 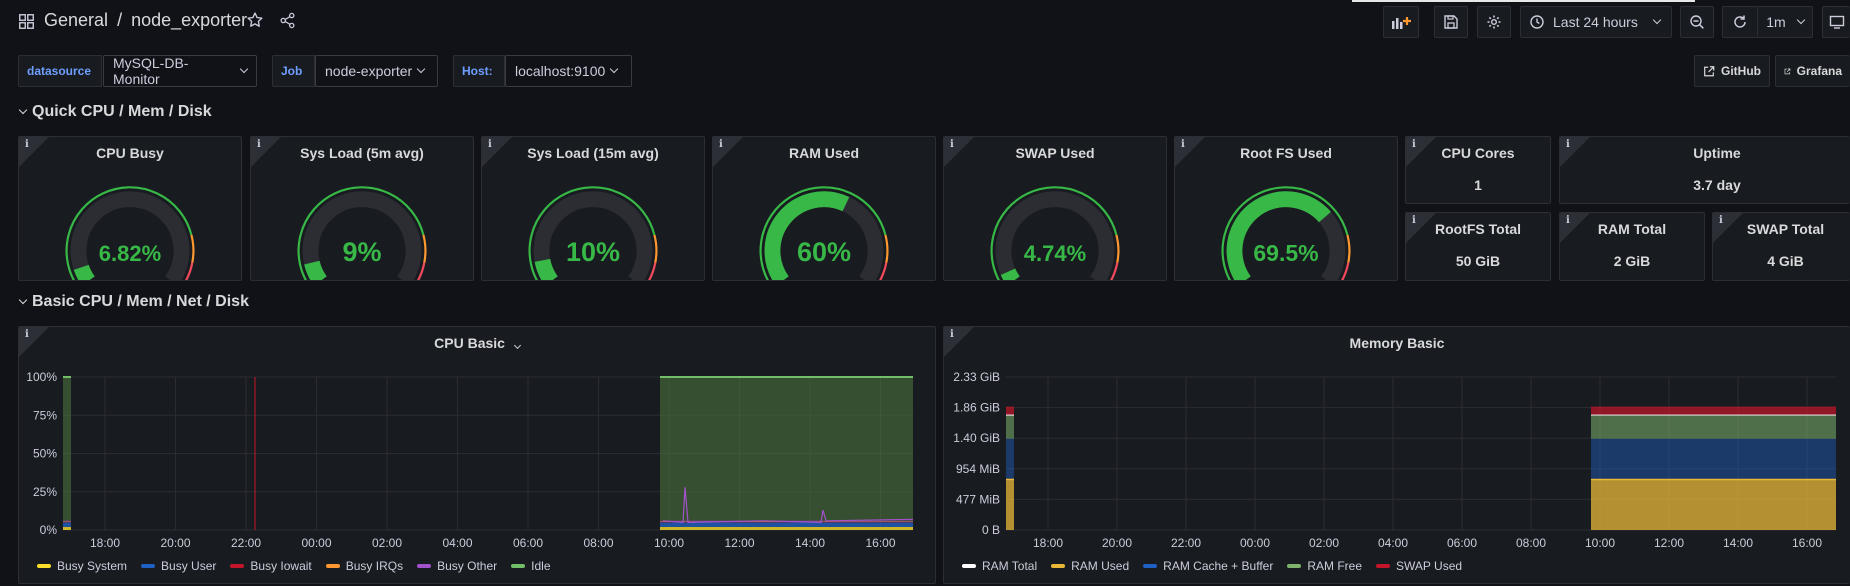 What do you see at coordinates (1278, 235) in the screenshot?
I see `gauge-value-arc` at bounding box center [1278, 235].